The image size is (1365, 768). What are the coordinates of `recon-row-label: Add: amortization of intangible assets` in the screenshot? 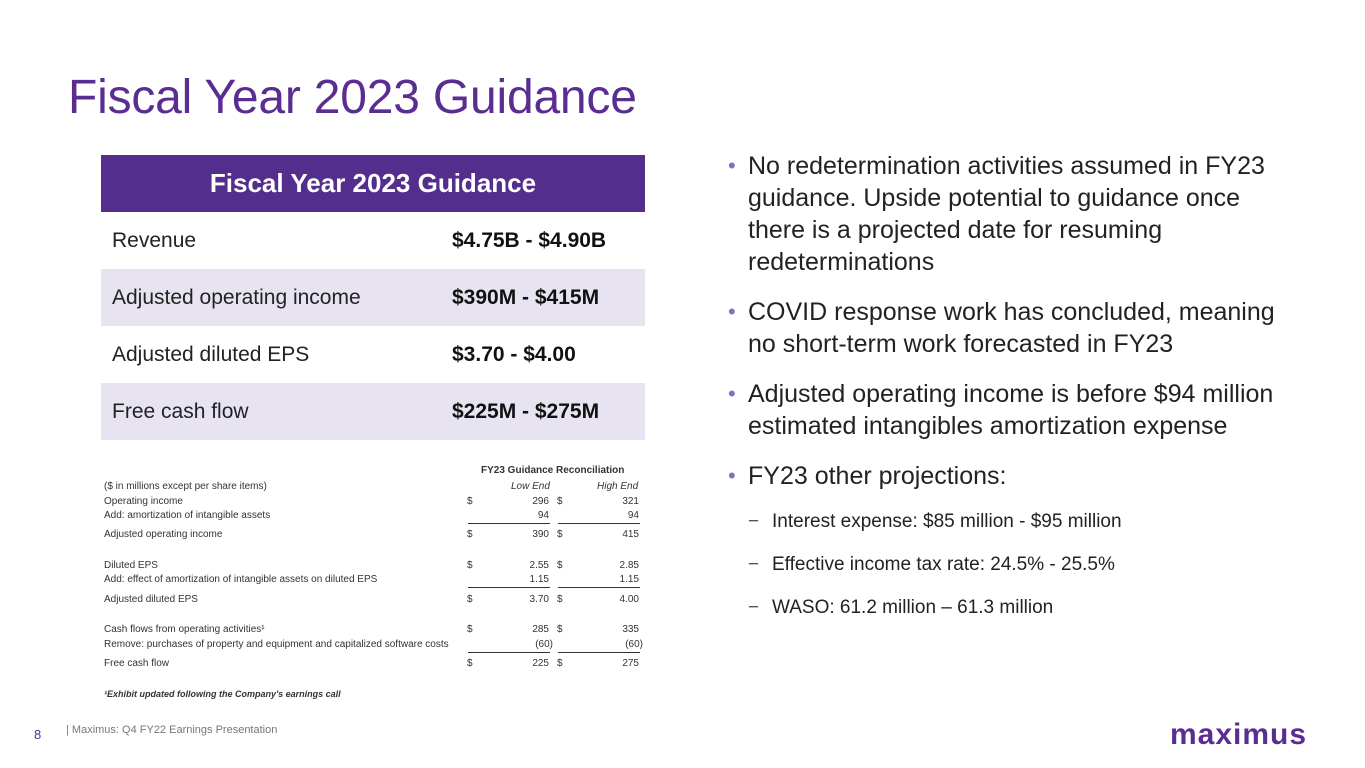 It's located at (187, 515).